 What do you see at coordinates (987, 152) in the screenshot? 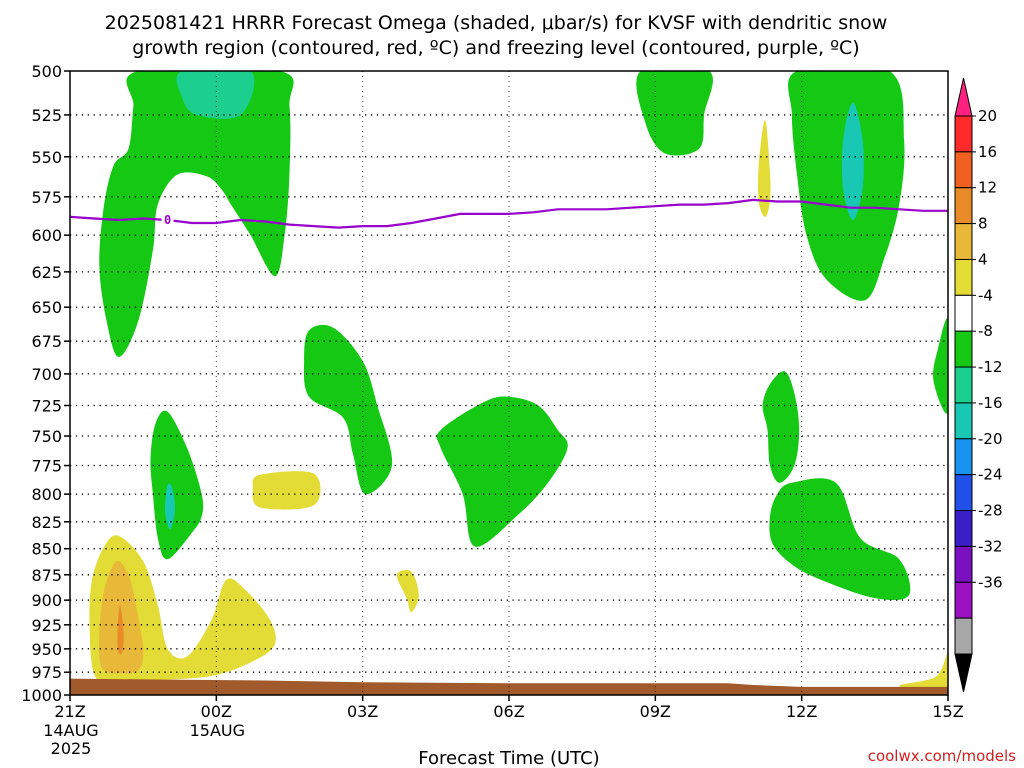
I see `colorbar-label-1: 16` at bounding box center [987, 152].